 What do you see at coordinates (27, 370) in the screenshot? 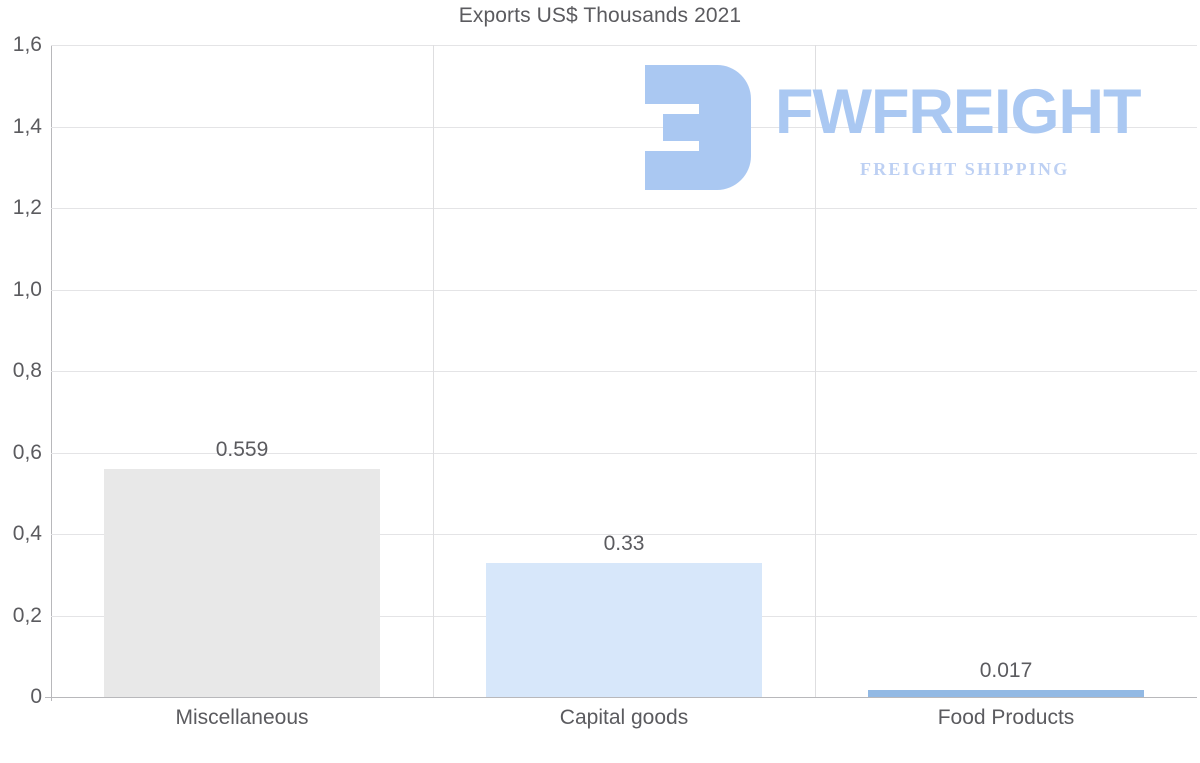
I see `y-axis-tick-label: 0,8` at bounding box center [27, 370].